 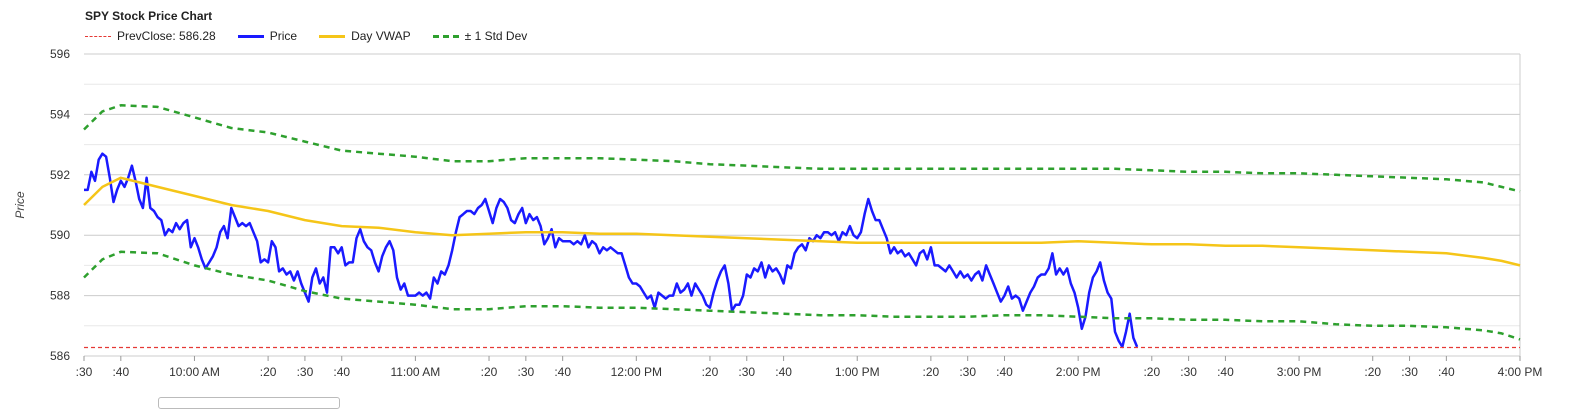 I want to click on y-tick-label: 596, so click(x=60, y=54).